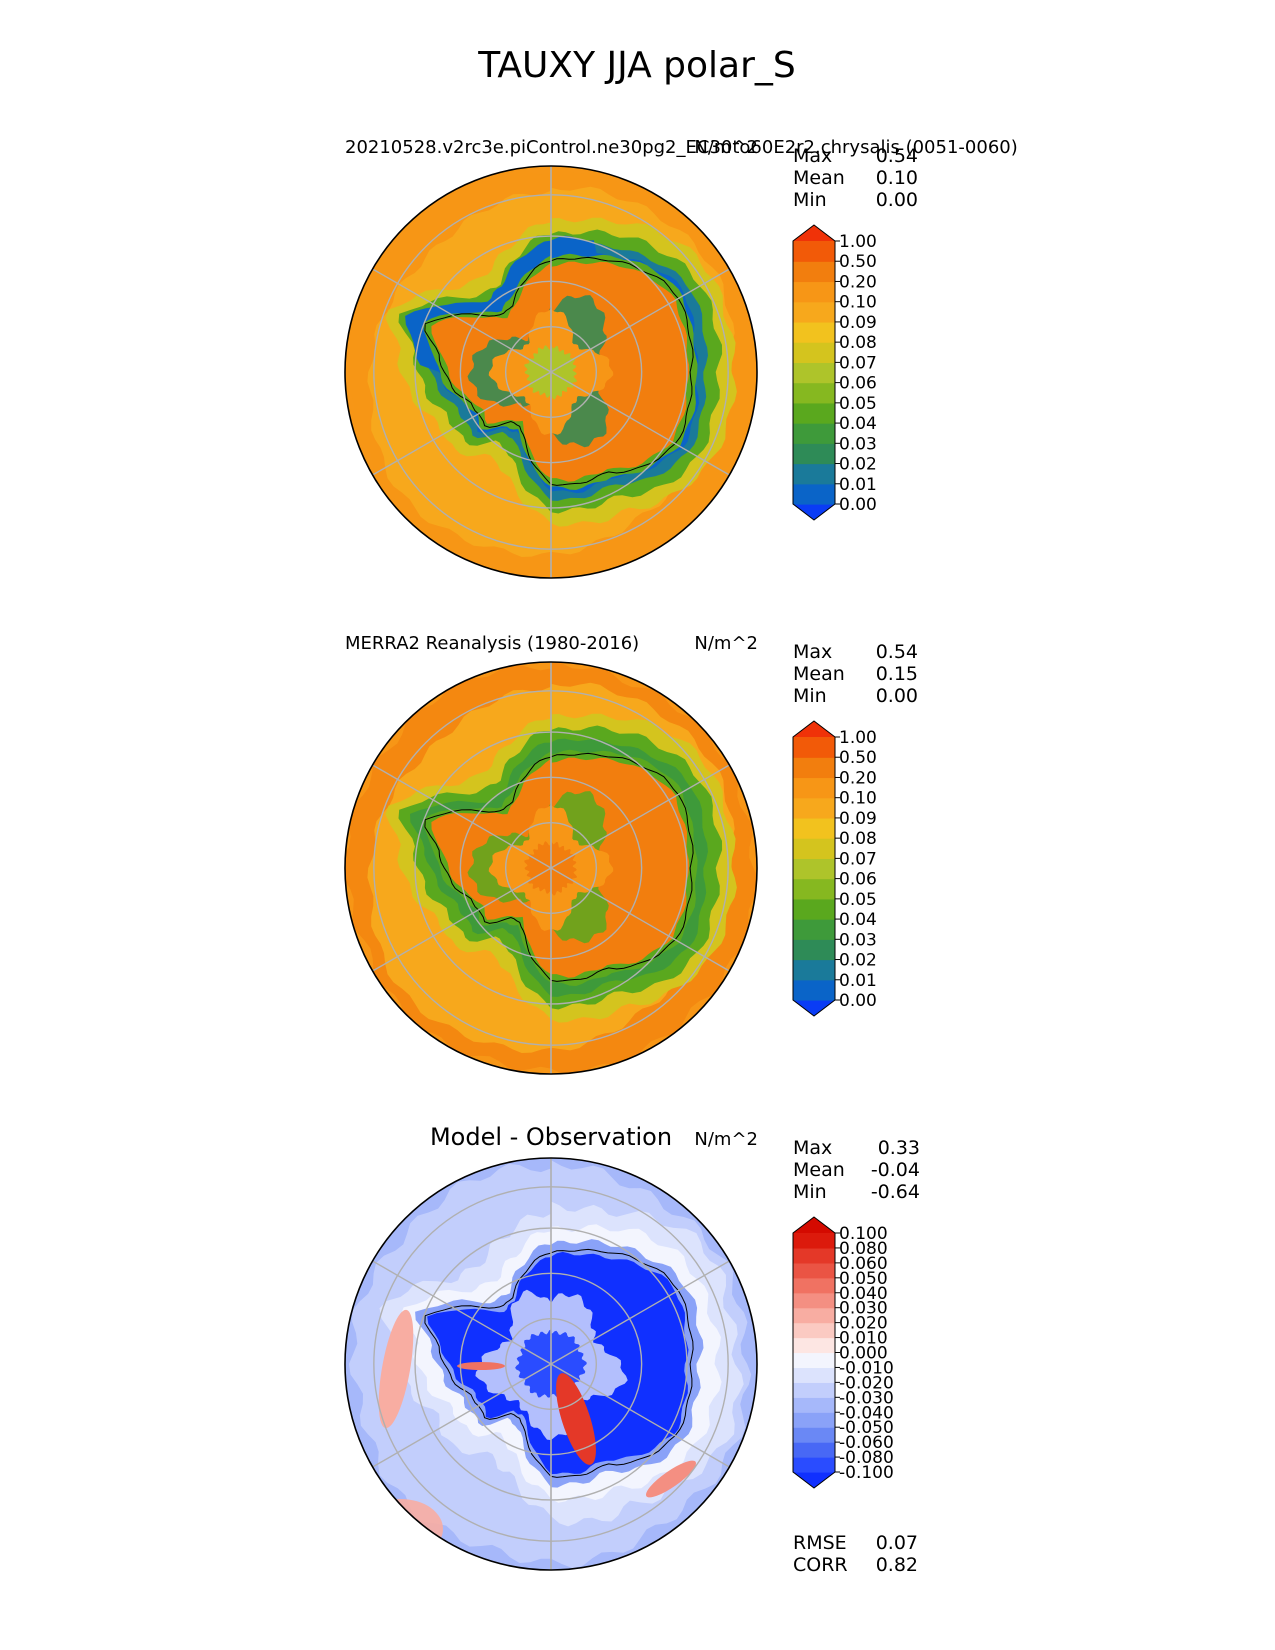 Image resolution: width=1275 pixels, height=1650 pixels. What do you see at coordinates (858, 404) in the screenshot?
I see `colorbar-tick-label: 0.05` at bounding box center [858, 404].